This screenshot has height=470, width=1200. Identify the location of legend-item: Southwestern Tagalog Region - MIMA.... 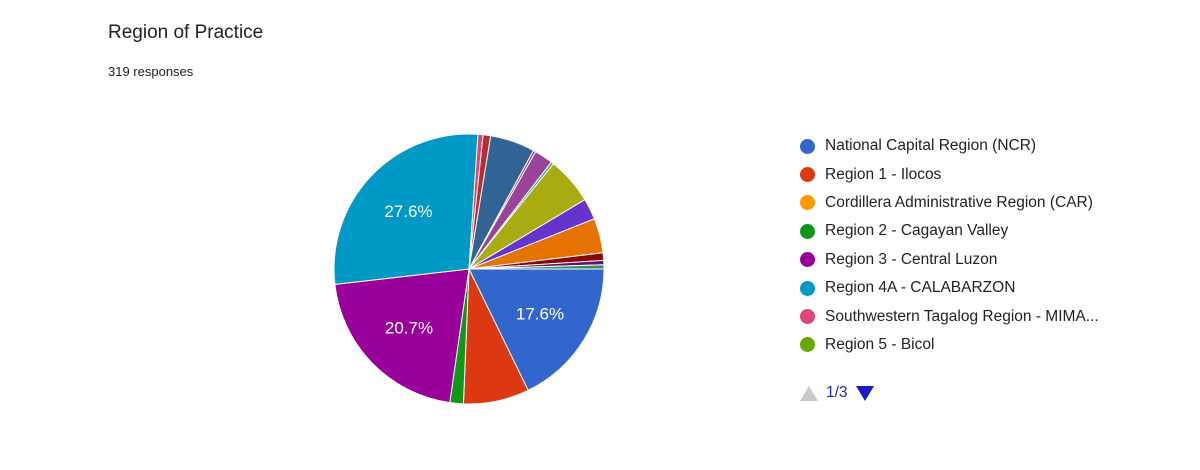
(949, 316).